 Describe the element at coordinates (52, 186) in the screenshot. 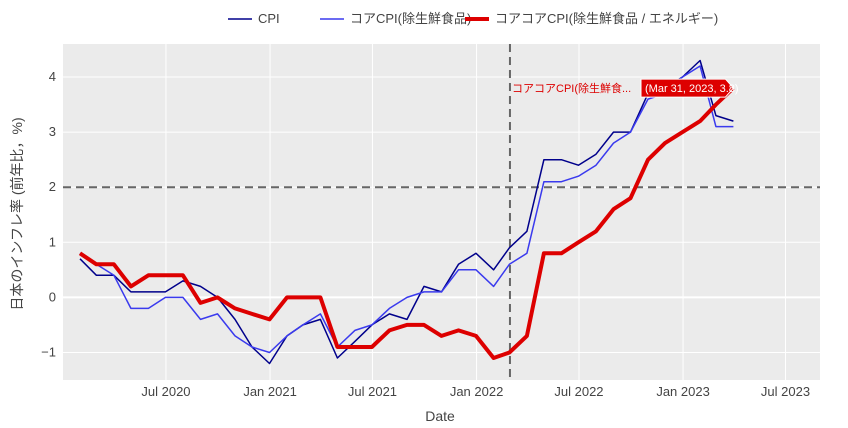

I see `y-tick-label: 2` at that location.